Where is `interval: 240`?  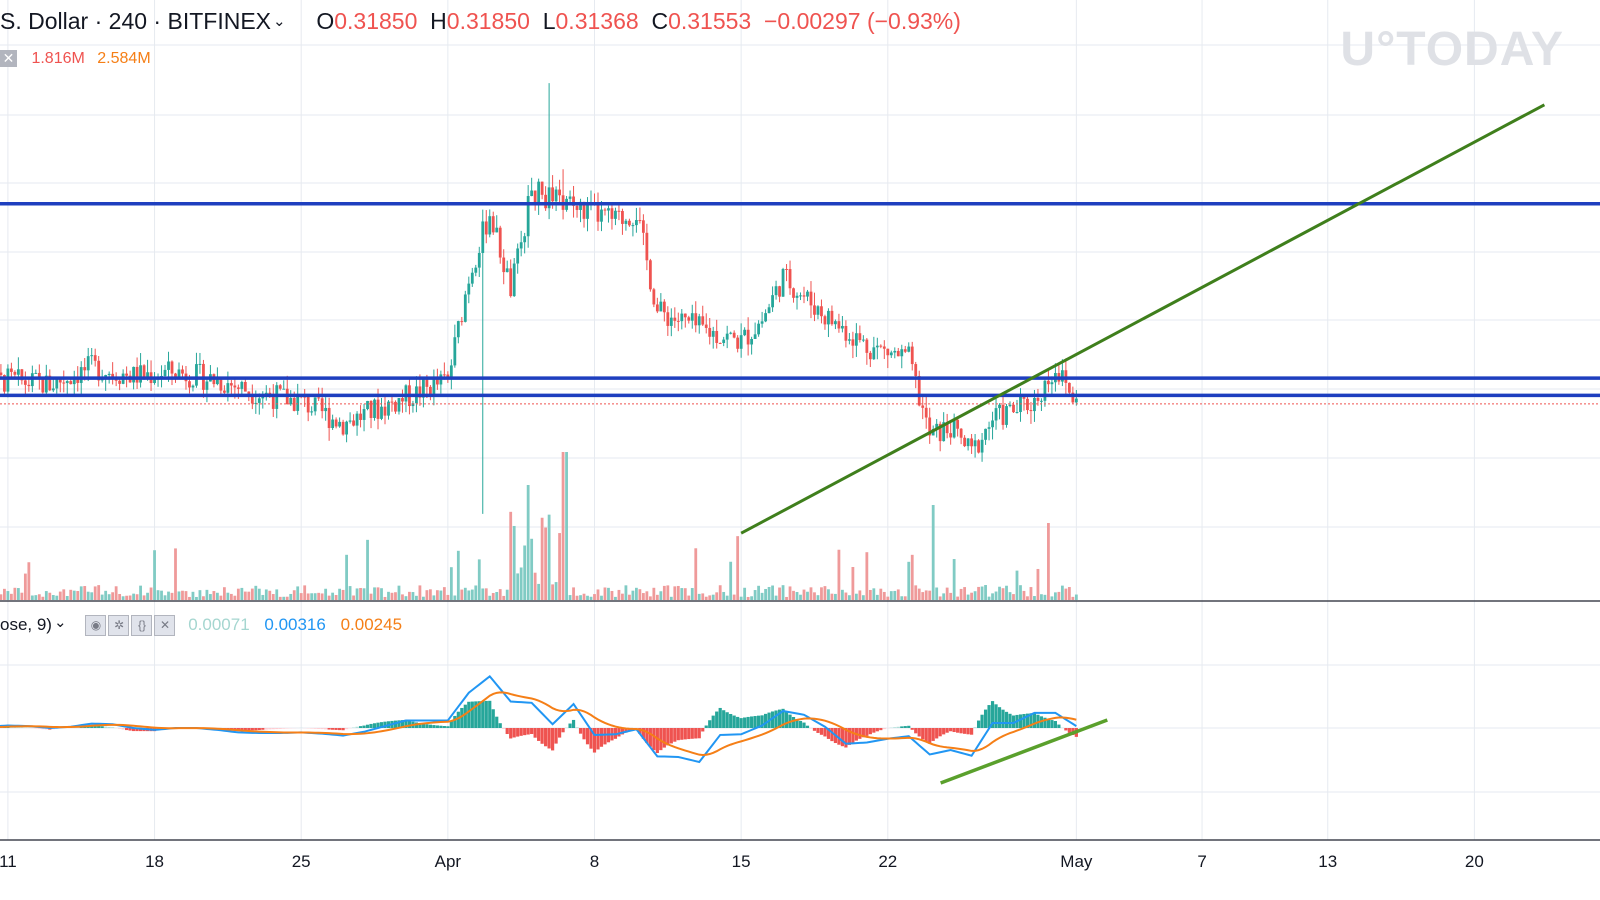 interval: 240 is located at coordinates (128, 21).